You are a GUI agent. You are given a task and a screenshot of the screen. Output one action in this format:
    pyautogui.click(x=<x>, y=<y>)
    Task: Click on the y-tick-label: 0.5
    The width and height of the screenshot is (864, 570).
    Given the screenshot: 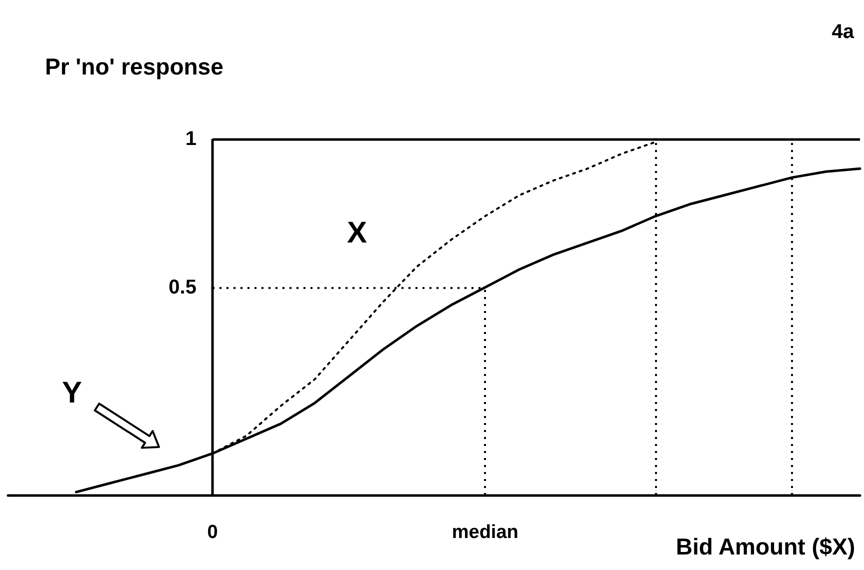 What is the action you would take?
    pyautogui.click(x=182, y=287)
    